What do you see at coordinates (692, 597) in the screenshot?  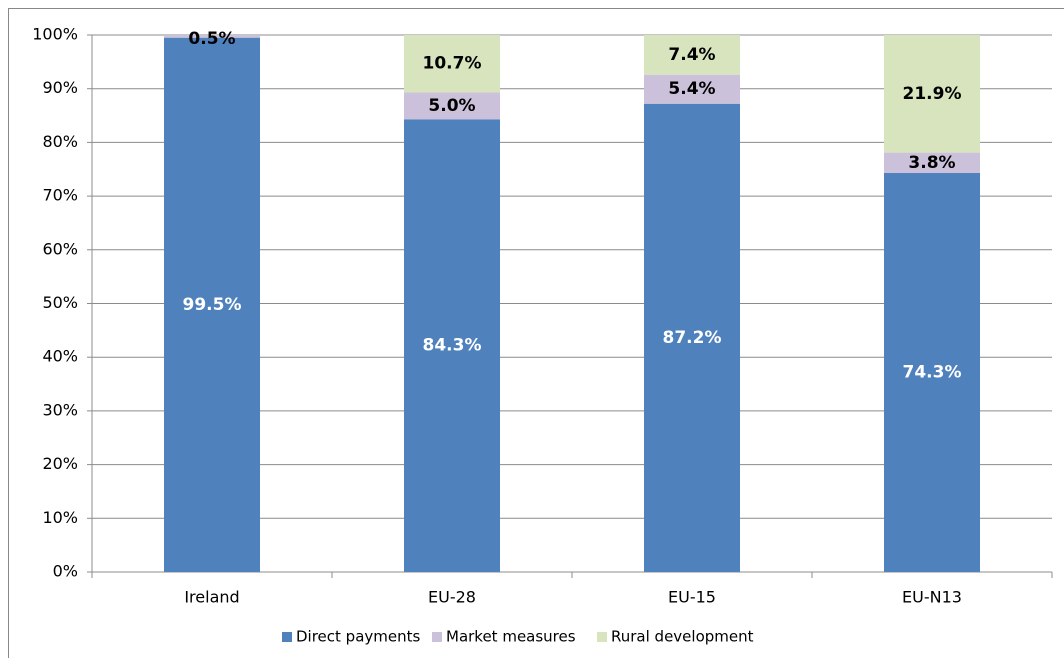 I see `x-tick-label: EU-15` at bounding box center [692, 597].